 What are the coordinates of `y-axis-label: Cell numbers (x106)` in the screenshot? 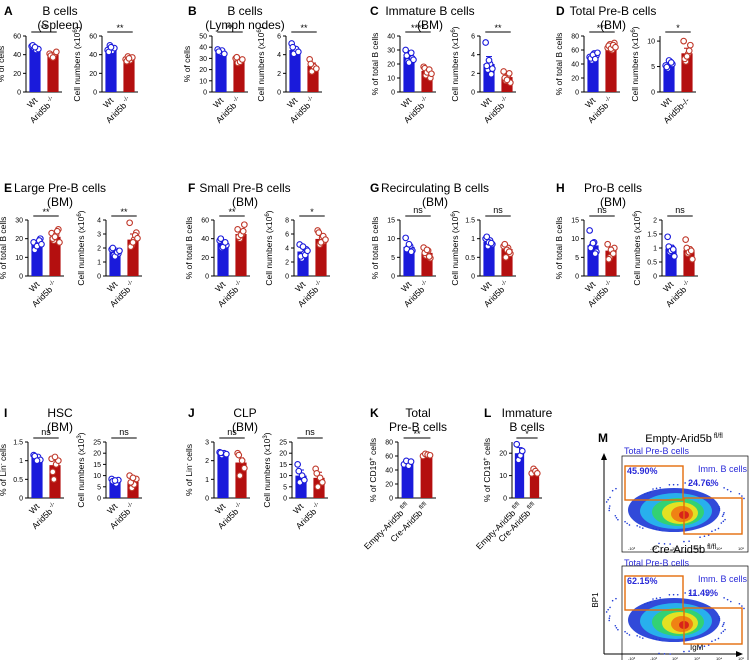 It's located at (269, 247).